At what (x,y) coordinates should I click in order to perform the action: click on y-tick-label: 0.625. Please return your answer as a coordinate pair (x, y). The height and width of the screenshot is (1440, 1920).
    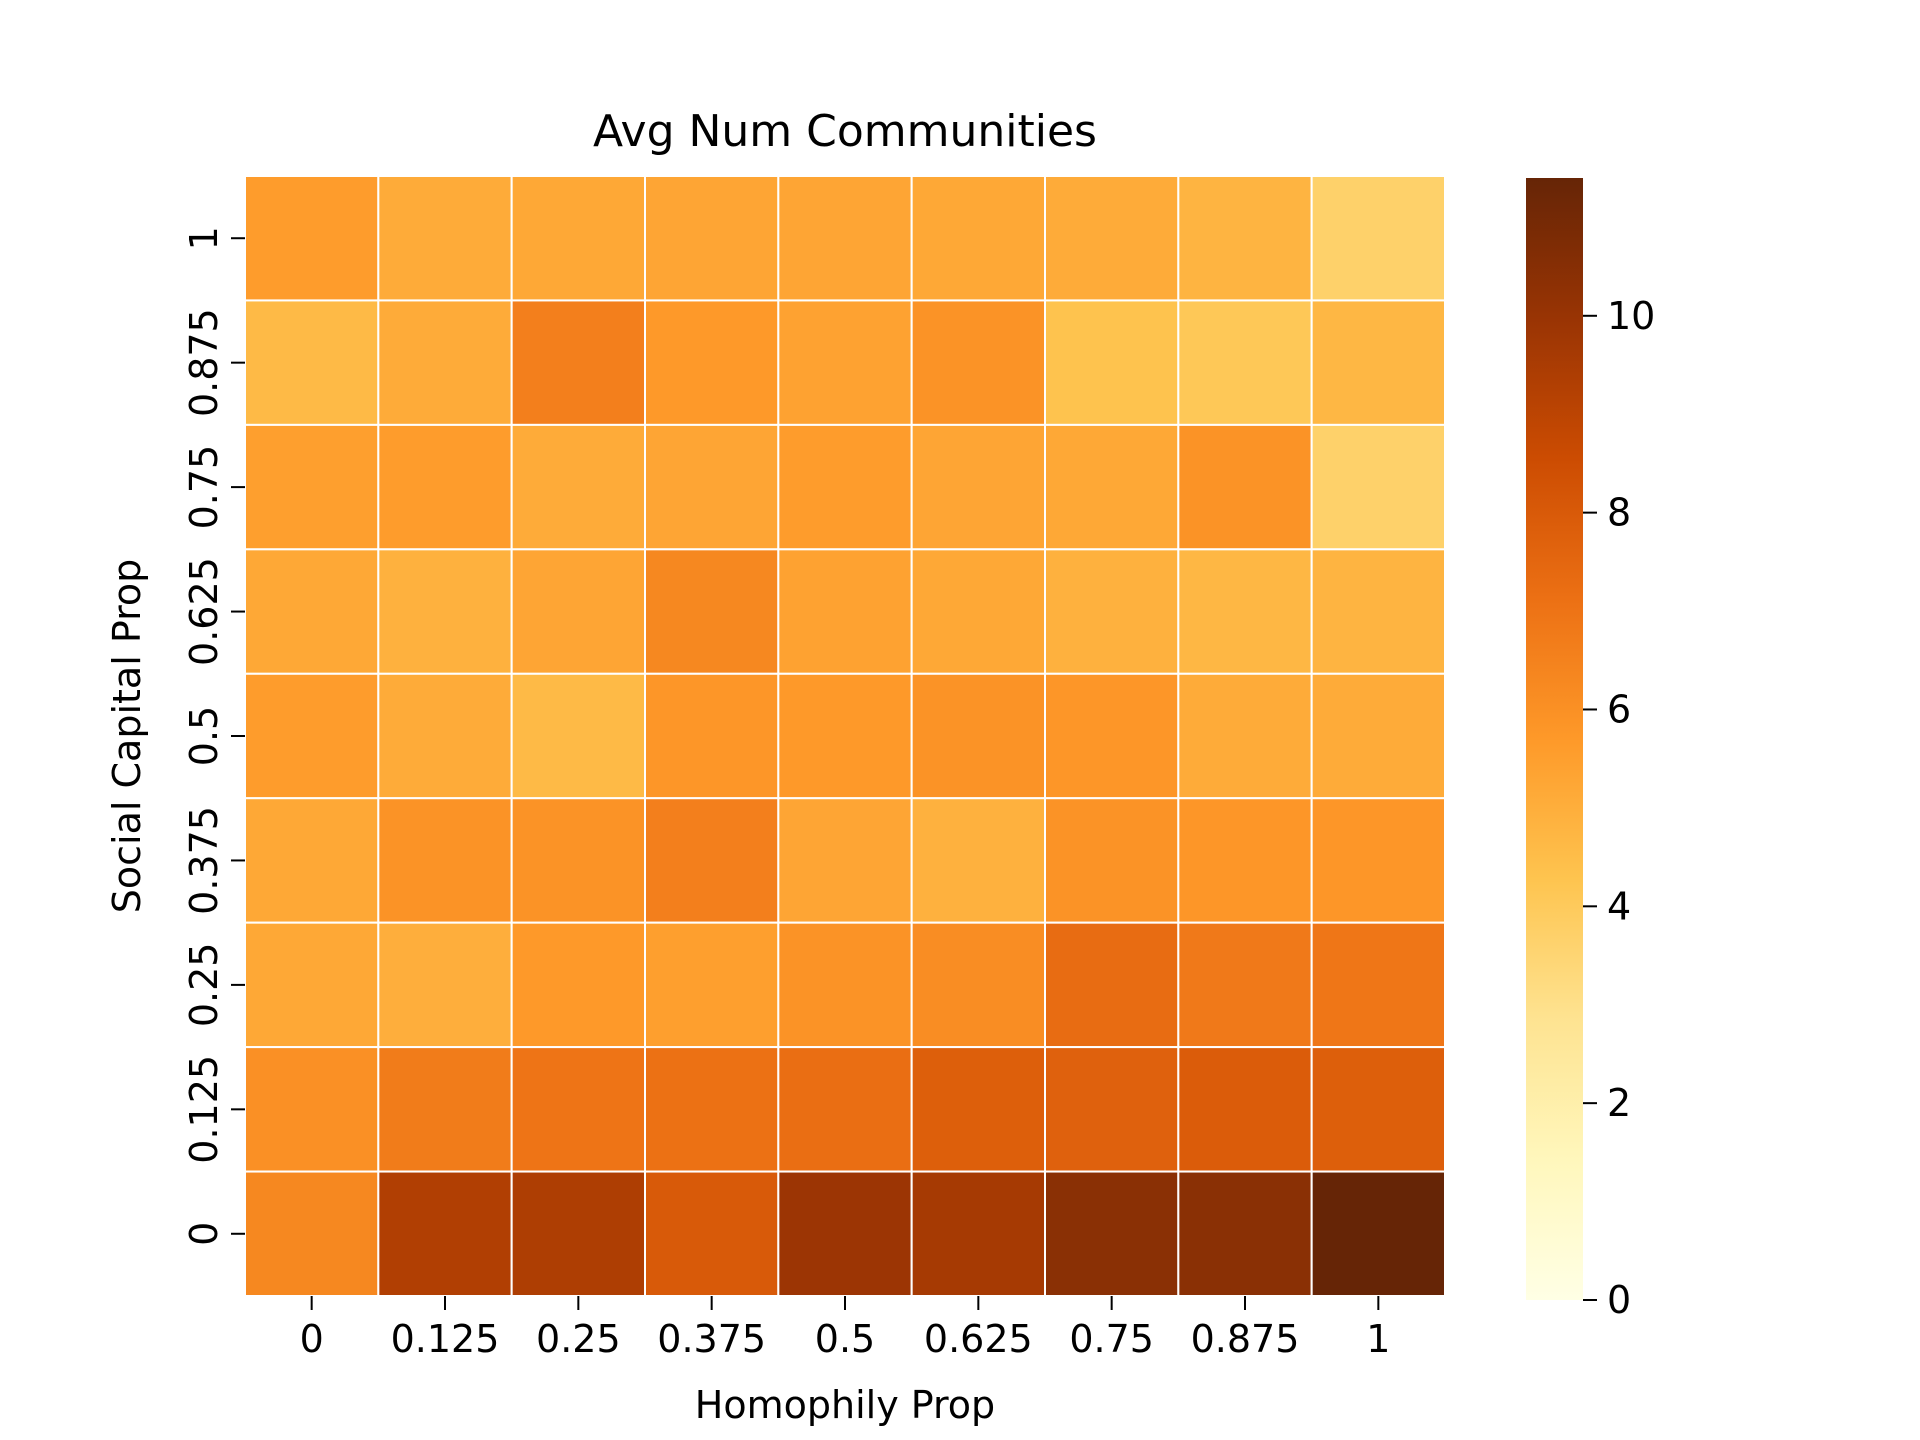
    Looking at the image, I should click on (204, 611).